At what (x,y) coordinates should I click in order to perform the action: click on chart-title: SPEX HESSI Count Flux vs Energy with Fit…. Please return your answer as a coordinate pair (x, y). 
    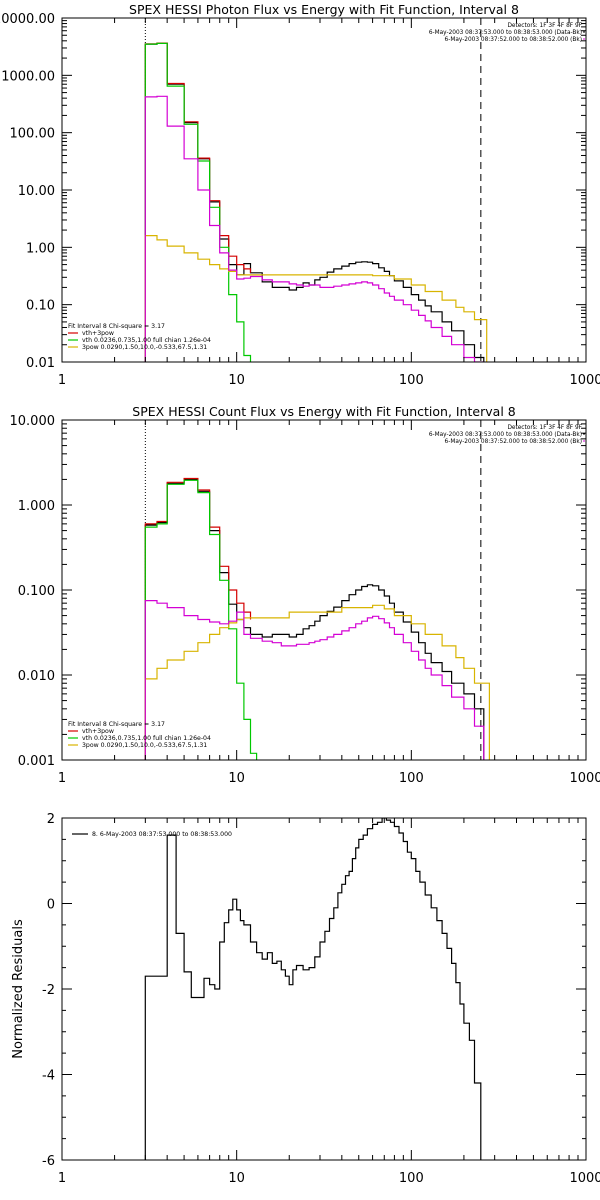
    Looking at the image, I should click on (323, 411).